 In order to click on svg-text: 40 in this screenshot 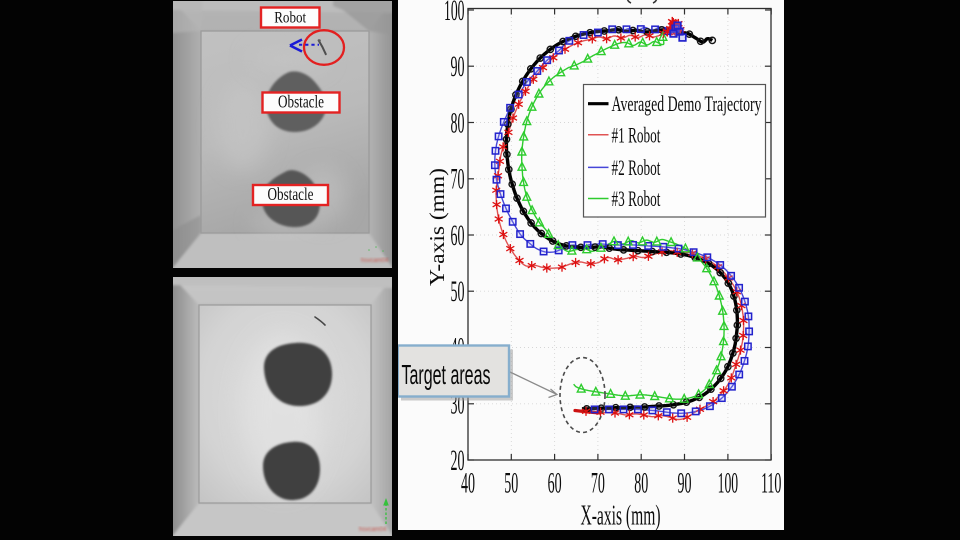, I will do `click(468, 484)`.